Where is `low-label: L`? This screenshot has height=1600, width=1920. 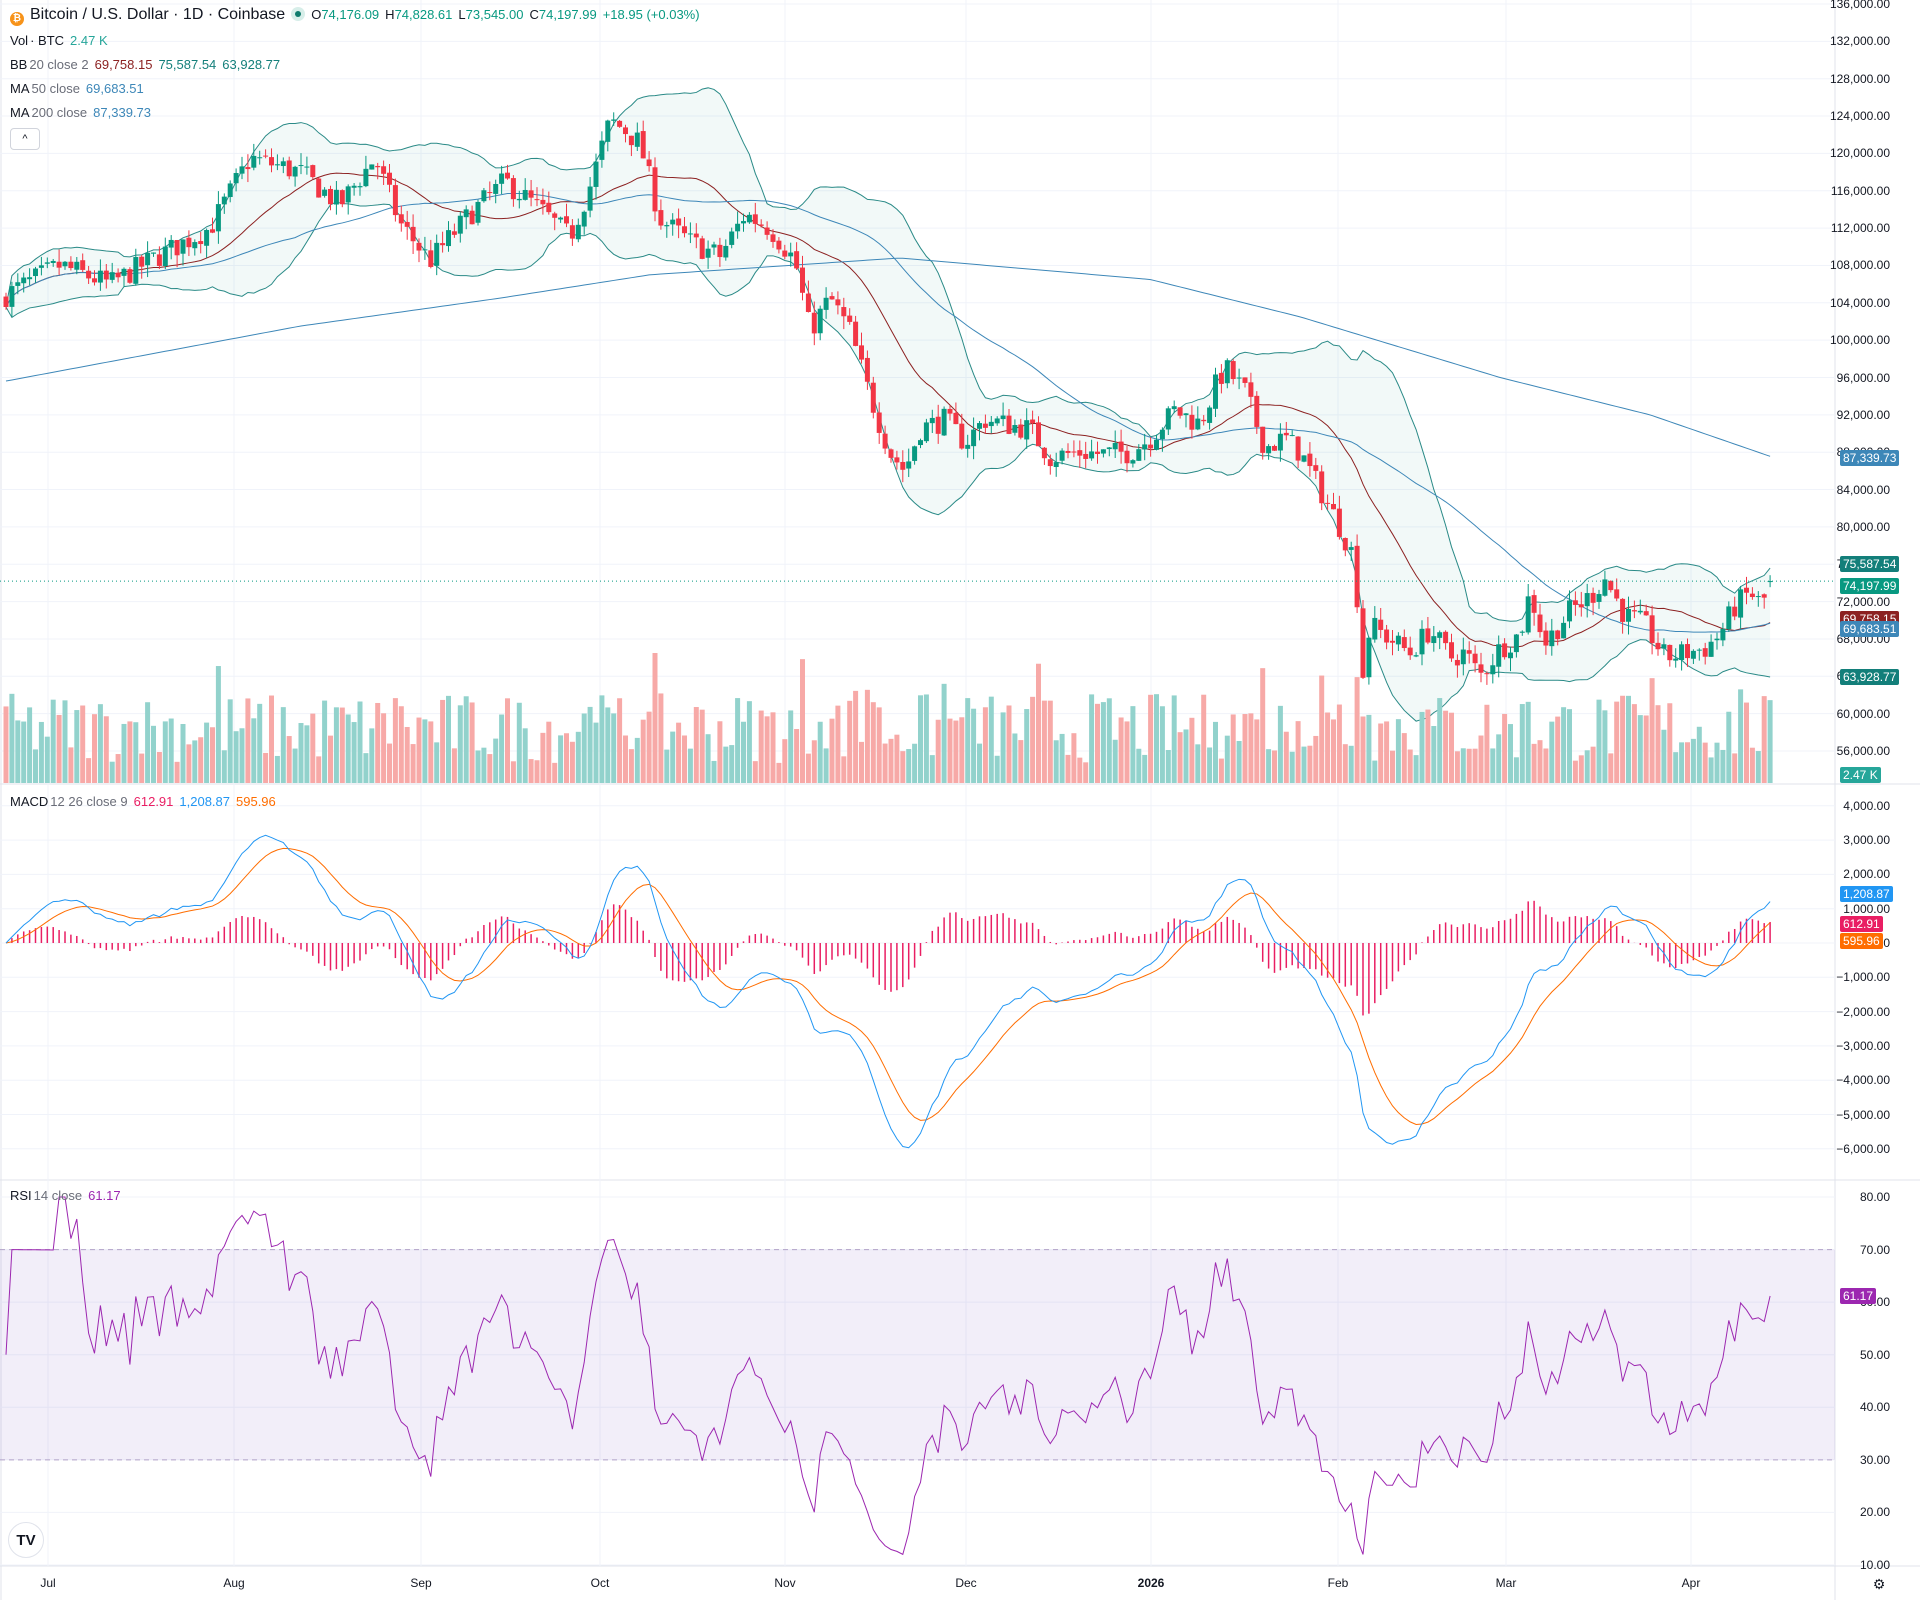
low-label: L is located at coordinates (462, 14).